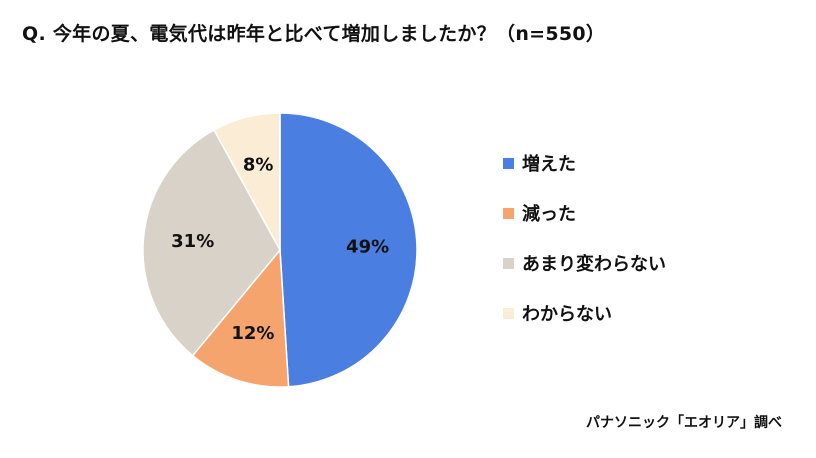 The height and width of the screenshot is (458, 816). What do you see at coordinates (584, 213) in the screenshot?
I see `legend-item-decreased: 減った` at bounding box center [584, 213].